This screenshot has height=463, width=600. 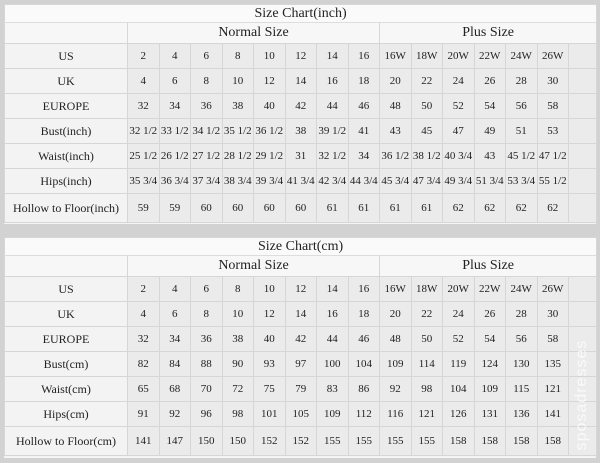 I want to click on group-plus-size: Plus Size, so click(x=488, y=33).